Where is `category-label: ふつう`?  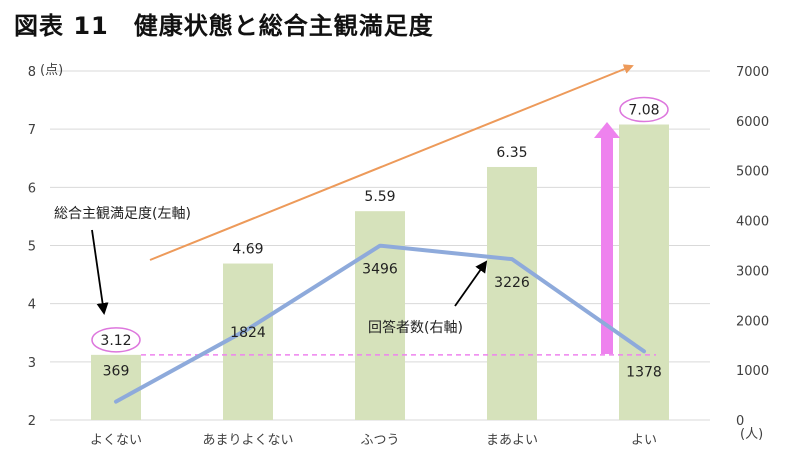
category-label: ふつう is located at coordinates (379, 440).